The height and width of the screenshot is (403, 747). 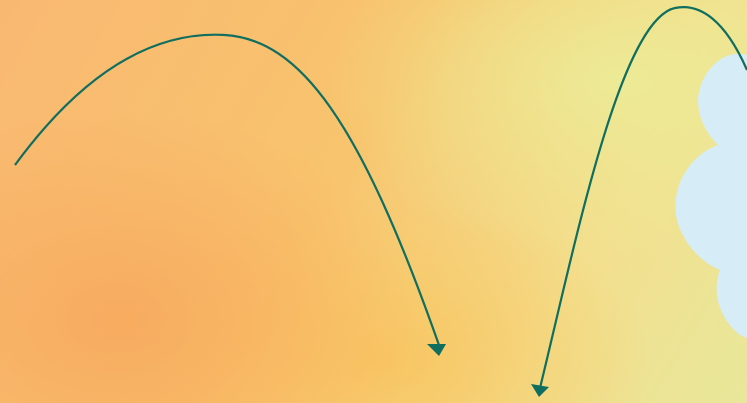 I want to click on left-arrowhead, so click(x=436, y=350).